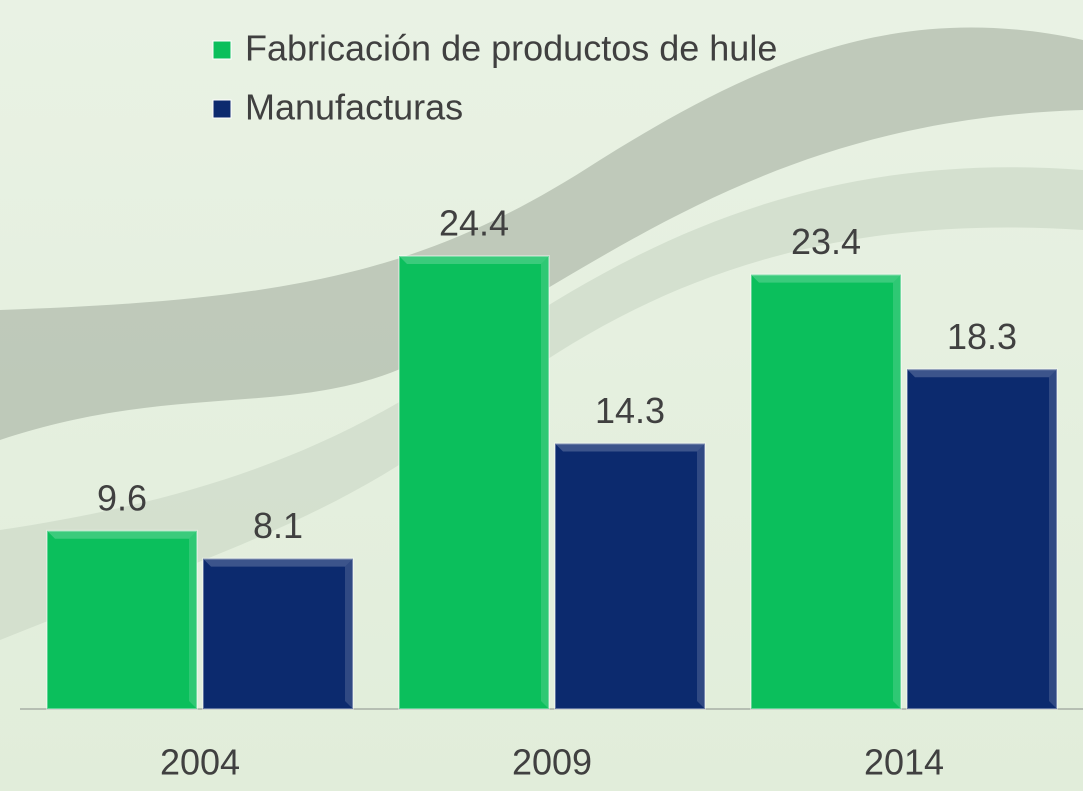  What do you see at coordinates (200, 762) in the screenshot?
I see `x-tick-label: 2004` at bounding box center [200, 762].